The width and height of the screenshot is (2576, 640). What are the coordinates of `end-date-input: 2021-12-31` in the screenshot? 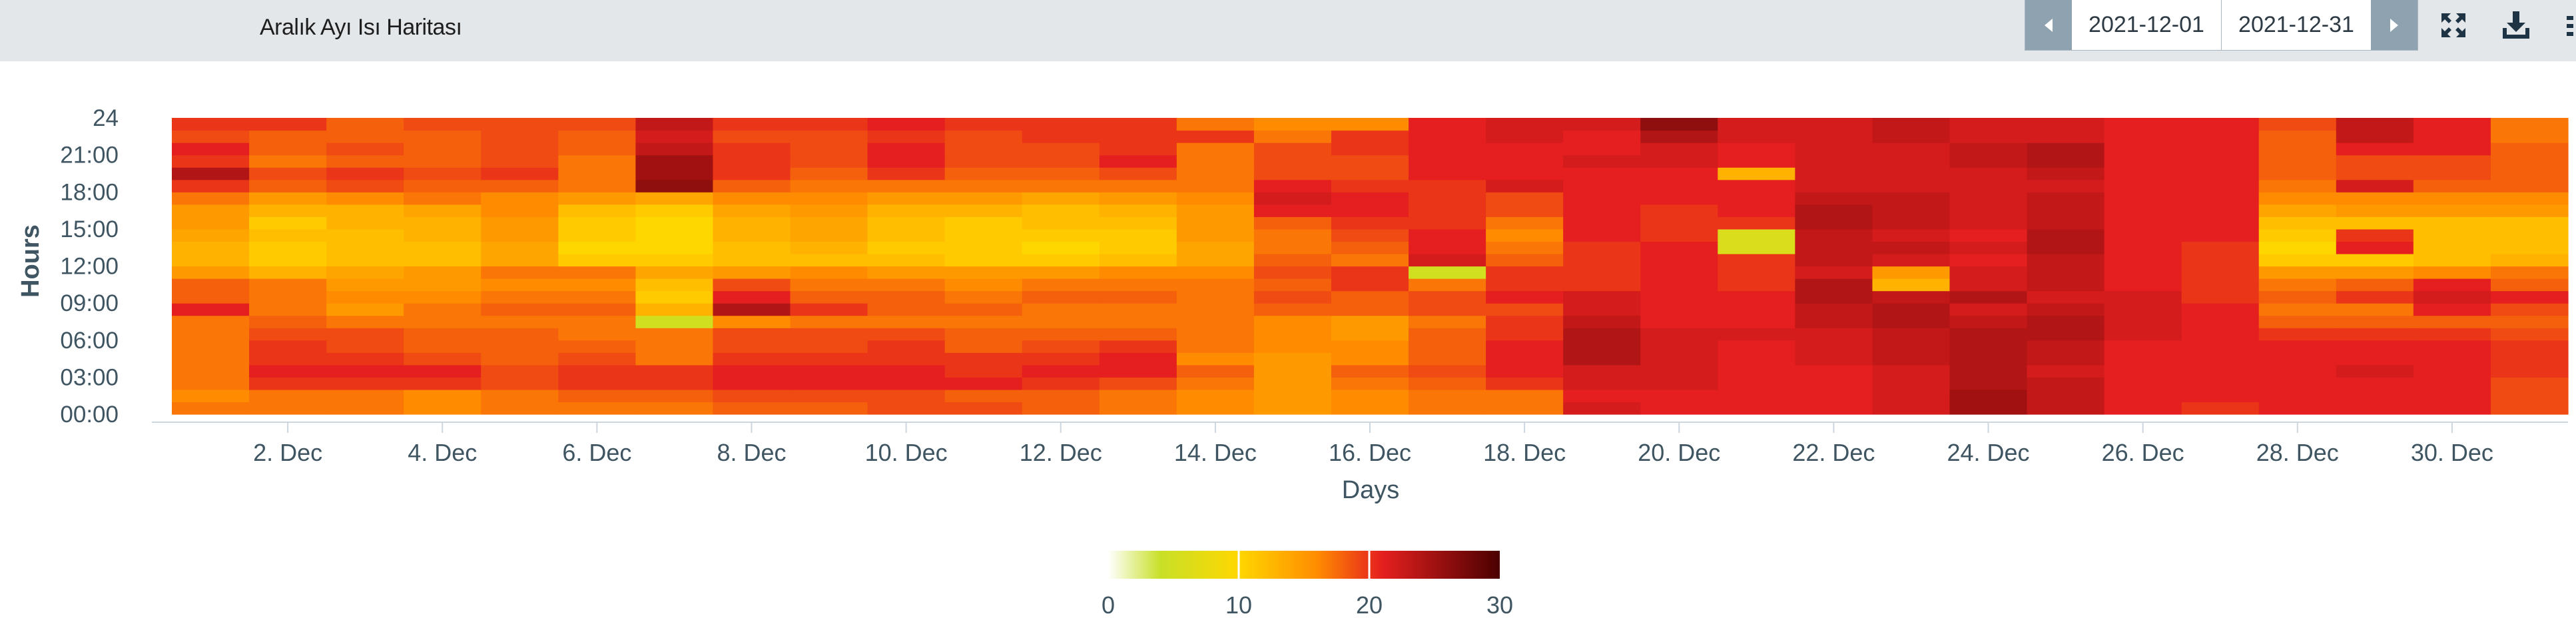 It's located at (2296, 25).